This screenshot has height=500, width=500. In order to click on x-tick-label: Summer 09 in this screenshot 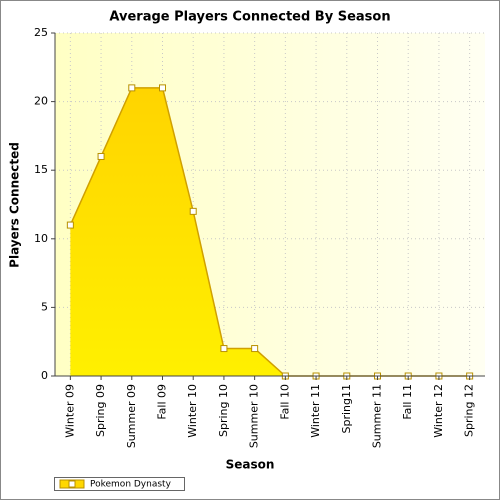, I will do `click(131, 416)`.